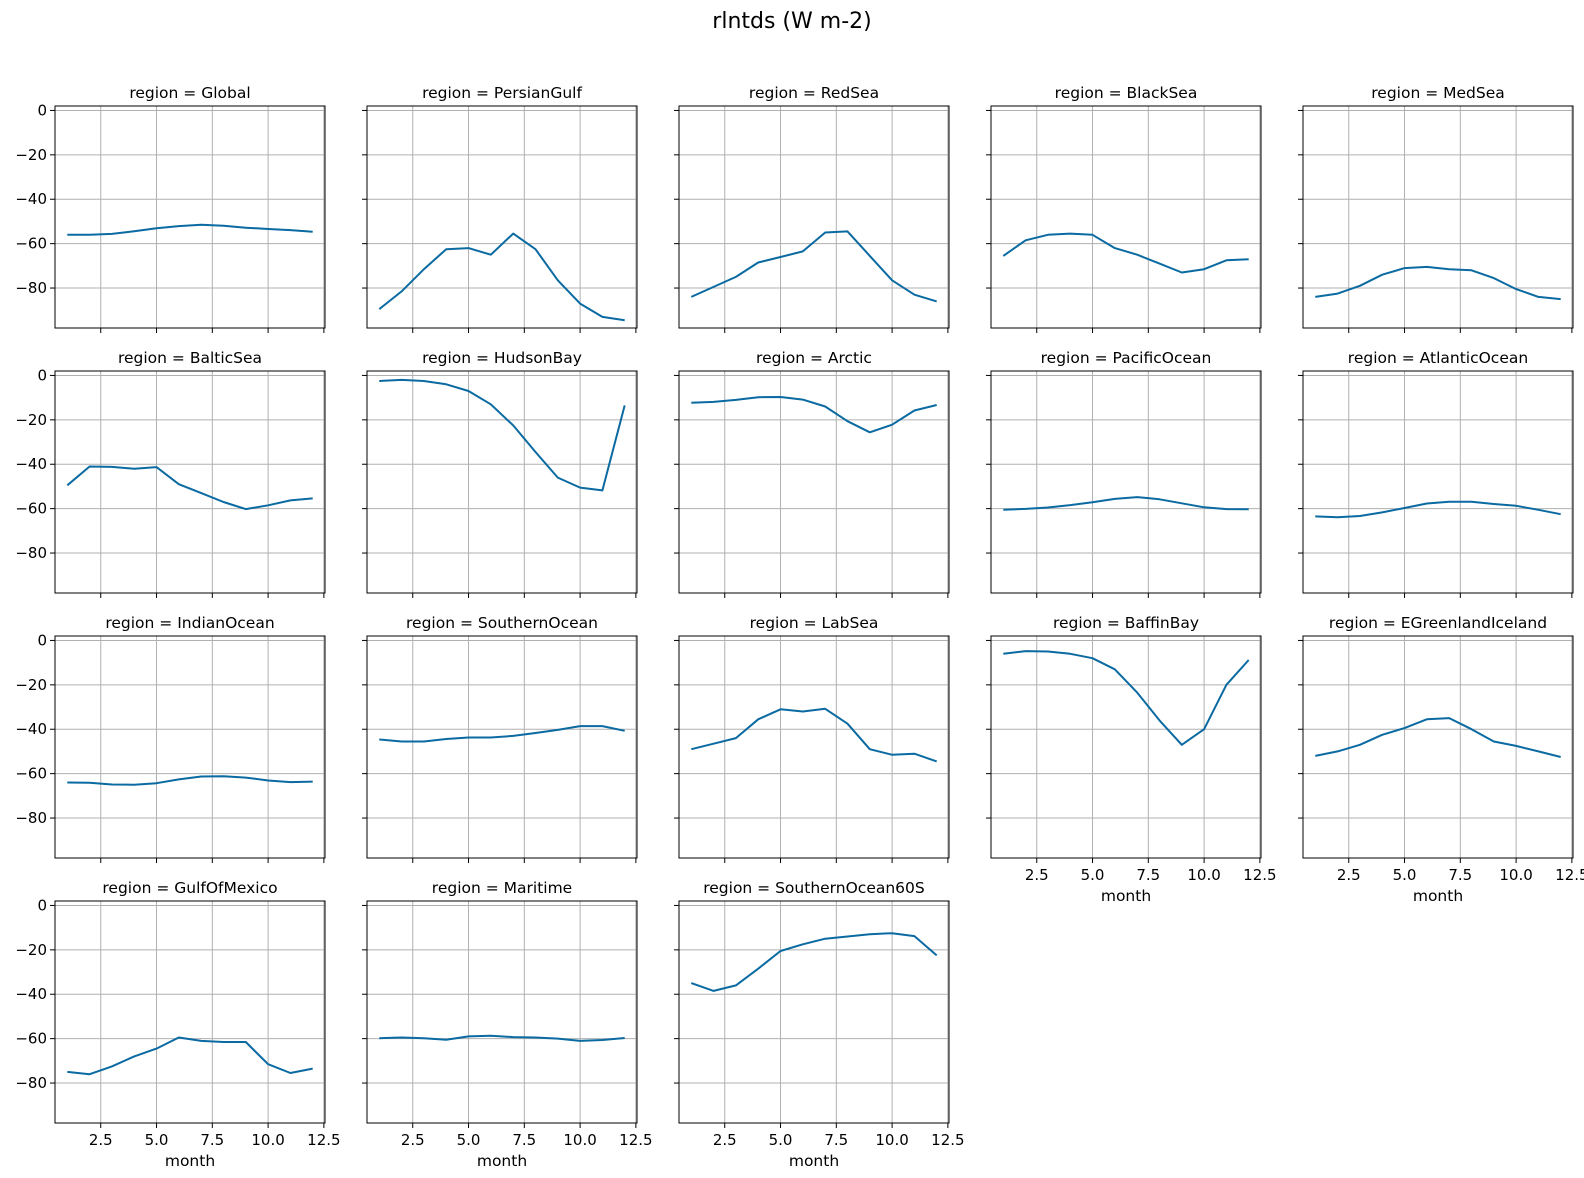 Image resolution: width=1584 pixels, height=1178 pixels. What do you see at coordinates (1126, 93) in the screenshot?
I see `panel-title: region = BlackSea` at bounding box center [1126, 93].